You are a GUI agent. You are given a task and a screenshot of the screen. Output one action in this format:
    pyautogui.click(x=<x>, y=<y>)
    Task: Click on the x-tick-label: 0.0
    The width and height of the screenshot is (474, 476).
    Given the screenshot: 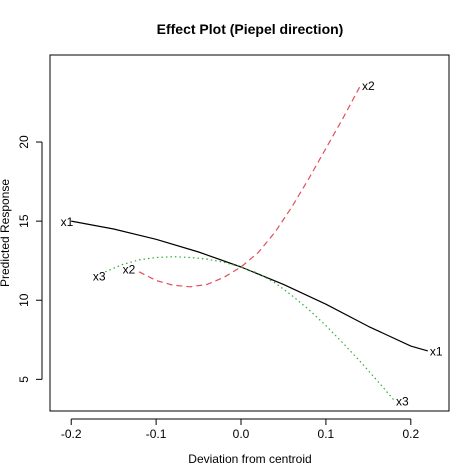 What is the action you would take?
    pyautogui.click(x=241, y=434)
    